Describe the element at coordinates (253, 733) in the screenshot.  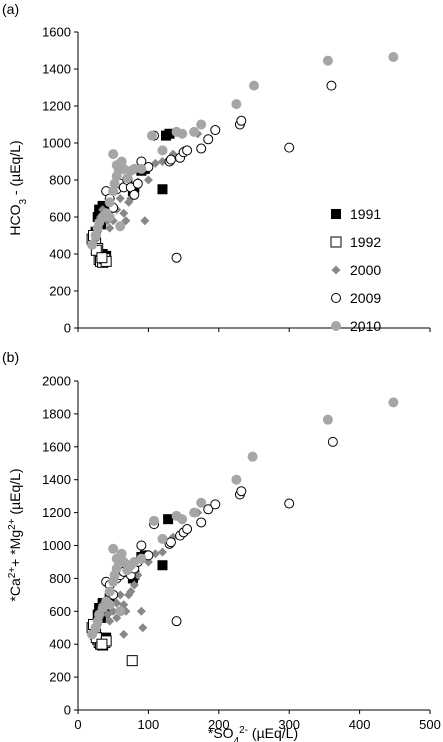
I see `panel-b-x-axis-title: *SO42- (µEq/L)` at that location.